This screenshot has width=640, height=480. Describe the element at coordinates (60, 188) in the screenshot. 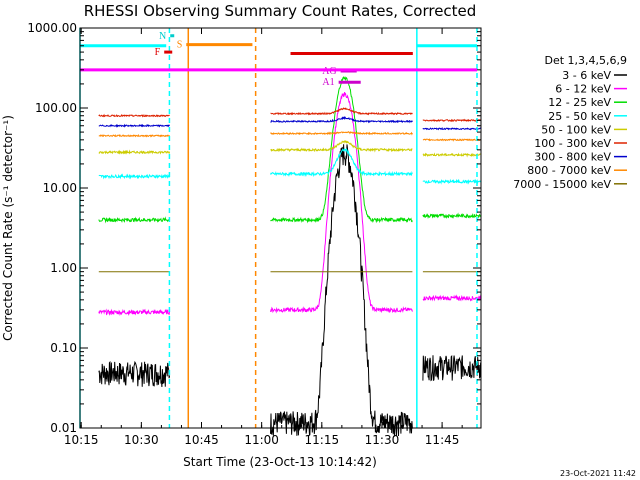

I see `y-tick-label-4: 10.00` at that location.